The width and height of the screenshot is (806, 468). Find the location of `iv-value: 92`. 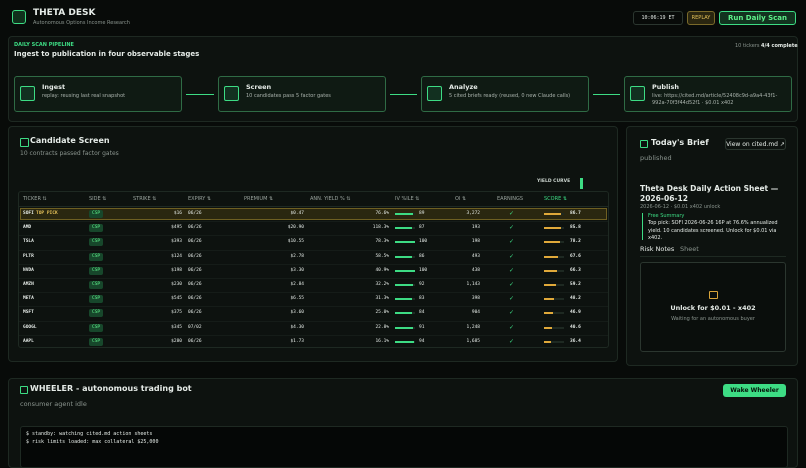

iv-value: 92 is located at coordinates (422, 284).